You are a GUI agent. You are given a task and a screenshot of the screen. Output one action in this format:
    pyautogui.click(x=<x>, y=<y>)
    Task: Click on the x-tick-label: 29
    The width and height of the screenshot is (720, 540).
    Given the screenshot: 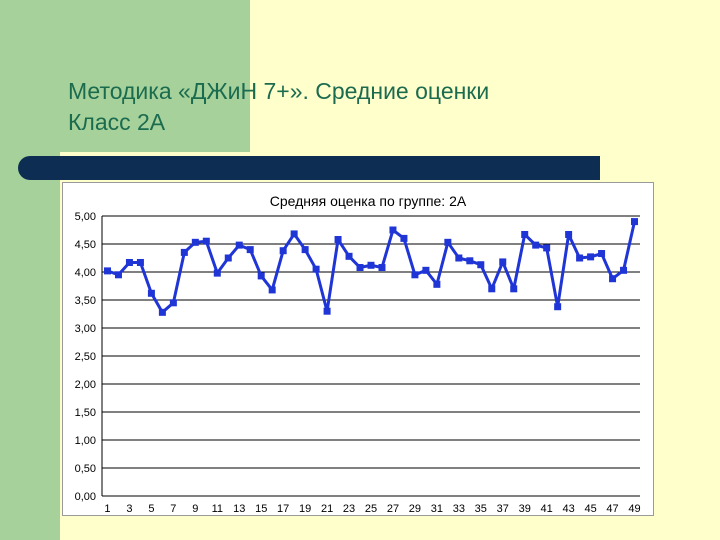 What is the action you would take?
    pyautogui.click(x=415, y=509)
    